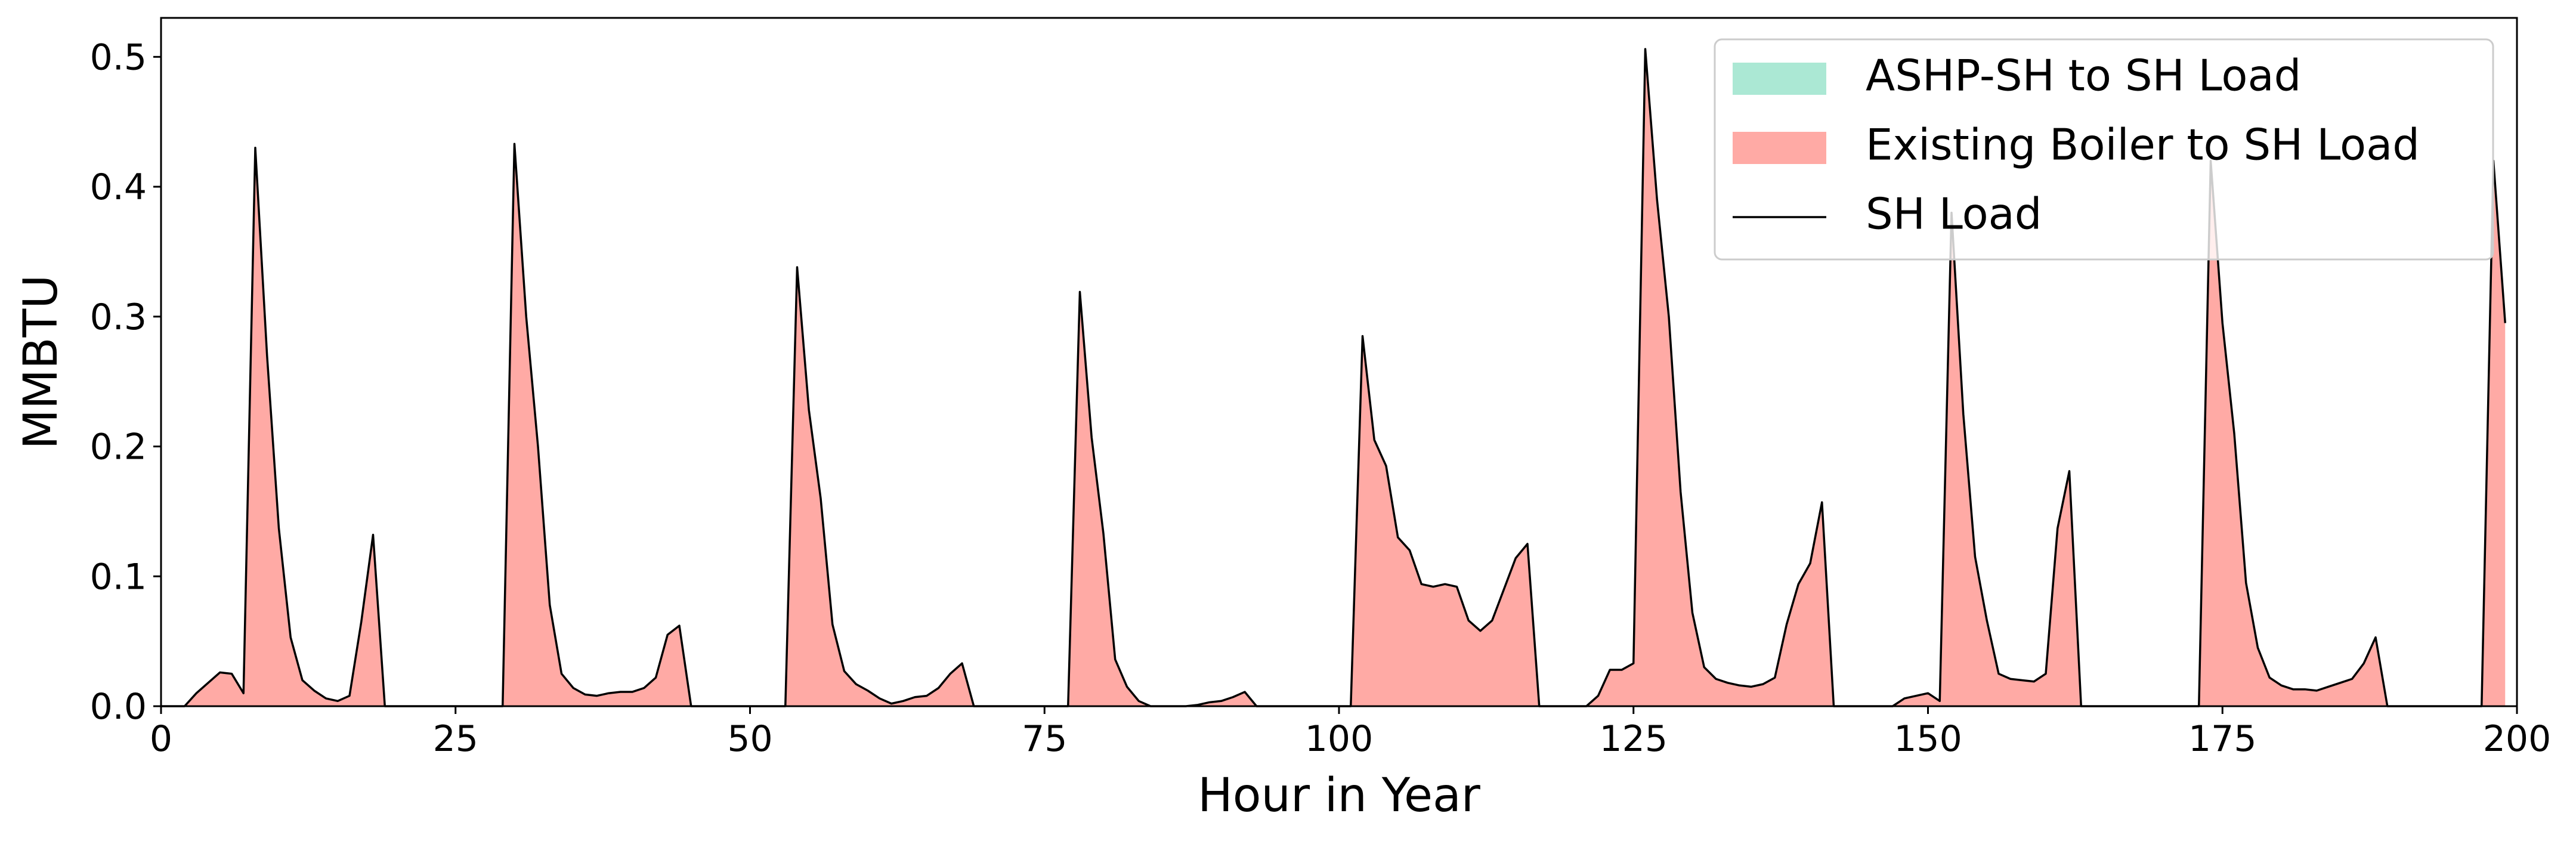 The height and width of the screenshot is (841, 2576). I want to click on x-tick-label: 175, so click(2222, 739).